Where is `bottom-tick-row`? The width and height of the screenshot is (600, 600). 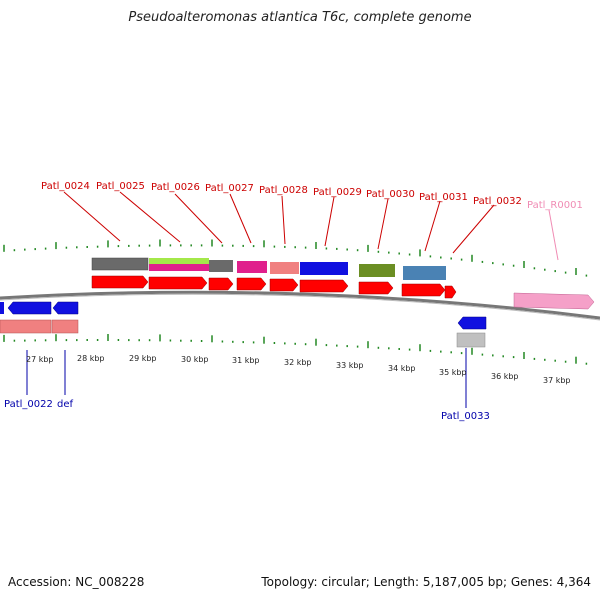
bottom-tick-row is located at coordinates (295, 349).